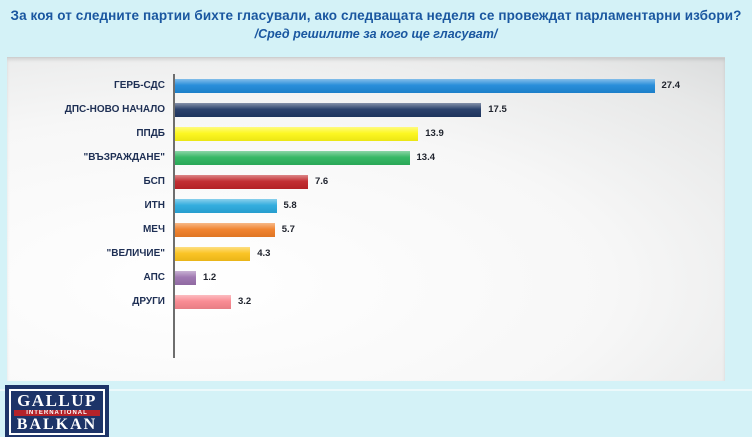  What do you see at coordinates (366, 278) in the screenshot?
I see `chart-row: АПС 1.2` at bounding box center [366, 278].